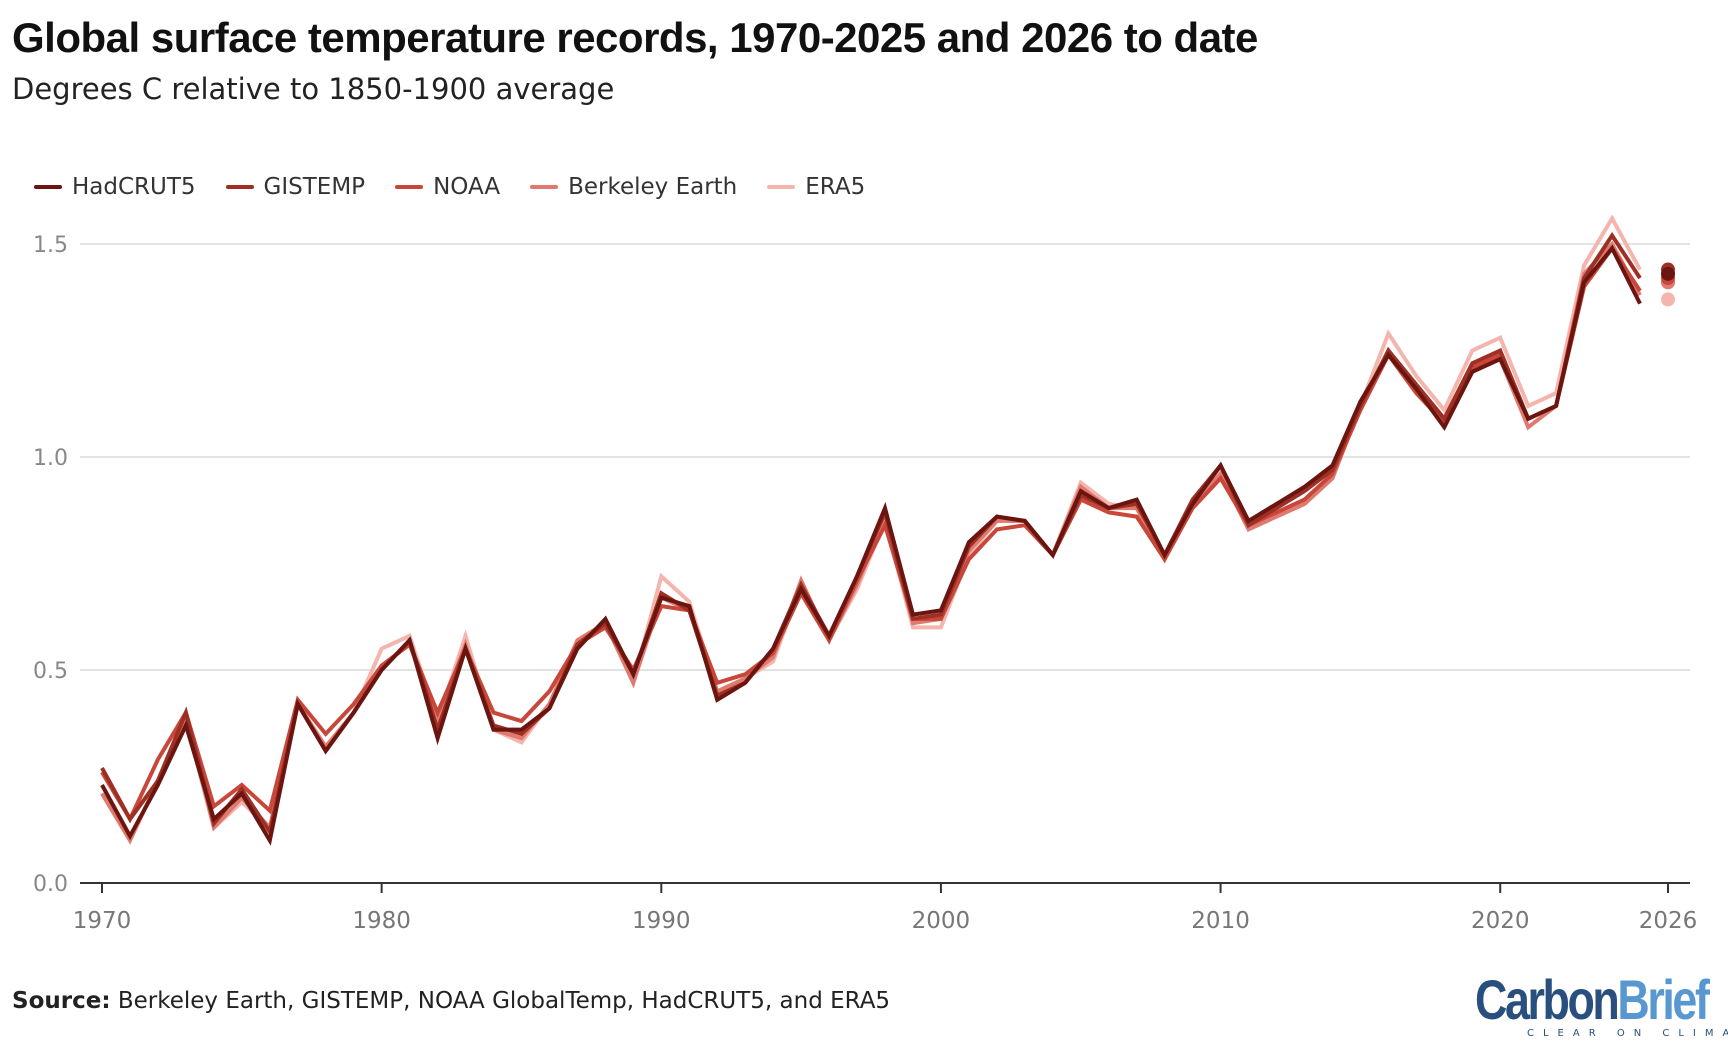 The height and width of the screenshot is (1058, 1728). I want to click on logo-tagline: CLEAR ON CLIMATE, so click(1627, 1033).